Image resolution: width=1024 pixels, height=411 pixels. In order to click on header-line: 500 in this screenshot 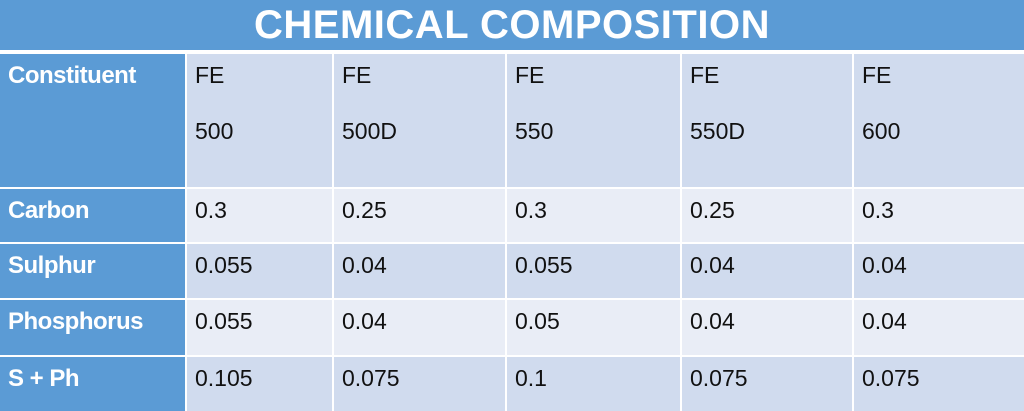, I will do `click(214, 131)`.